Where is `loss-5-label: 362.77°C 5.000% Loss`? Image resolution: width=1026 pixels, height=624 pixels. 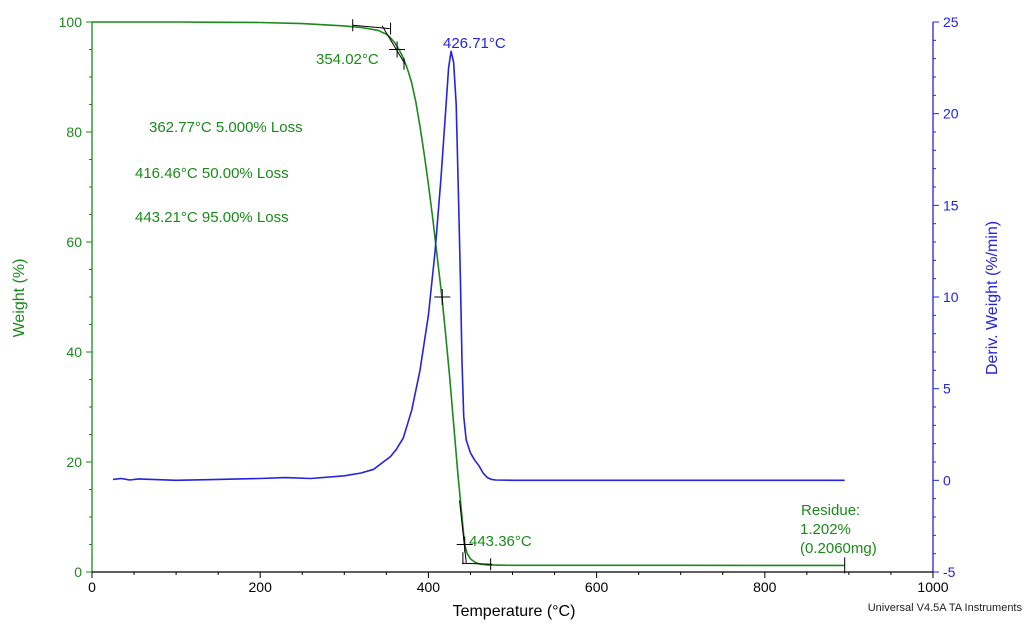
loss-5-label: 362.77°C 5.000% Loss is located at coordinates (226, 127).